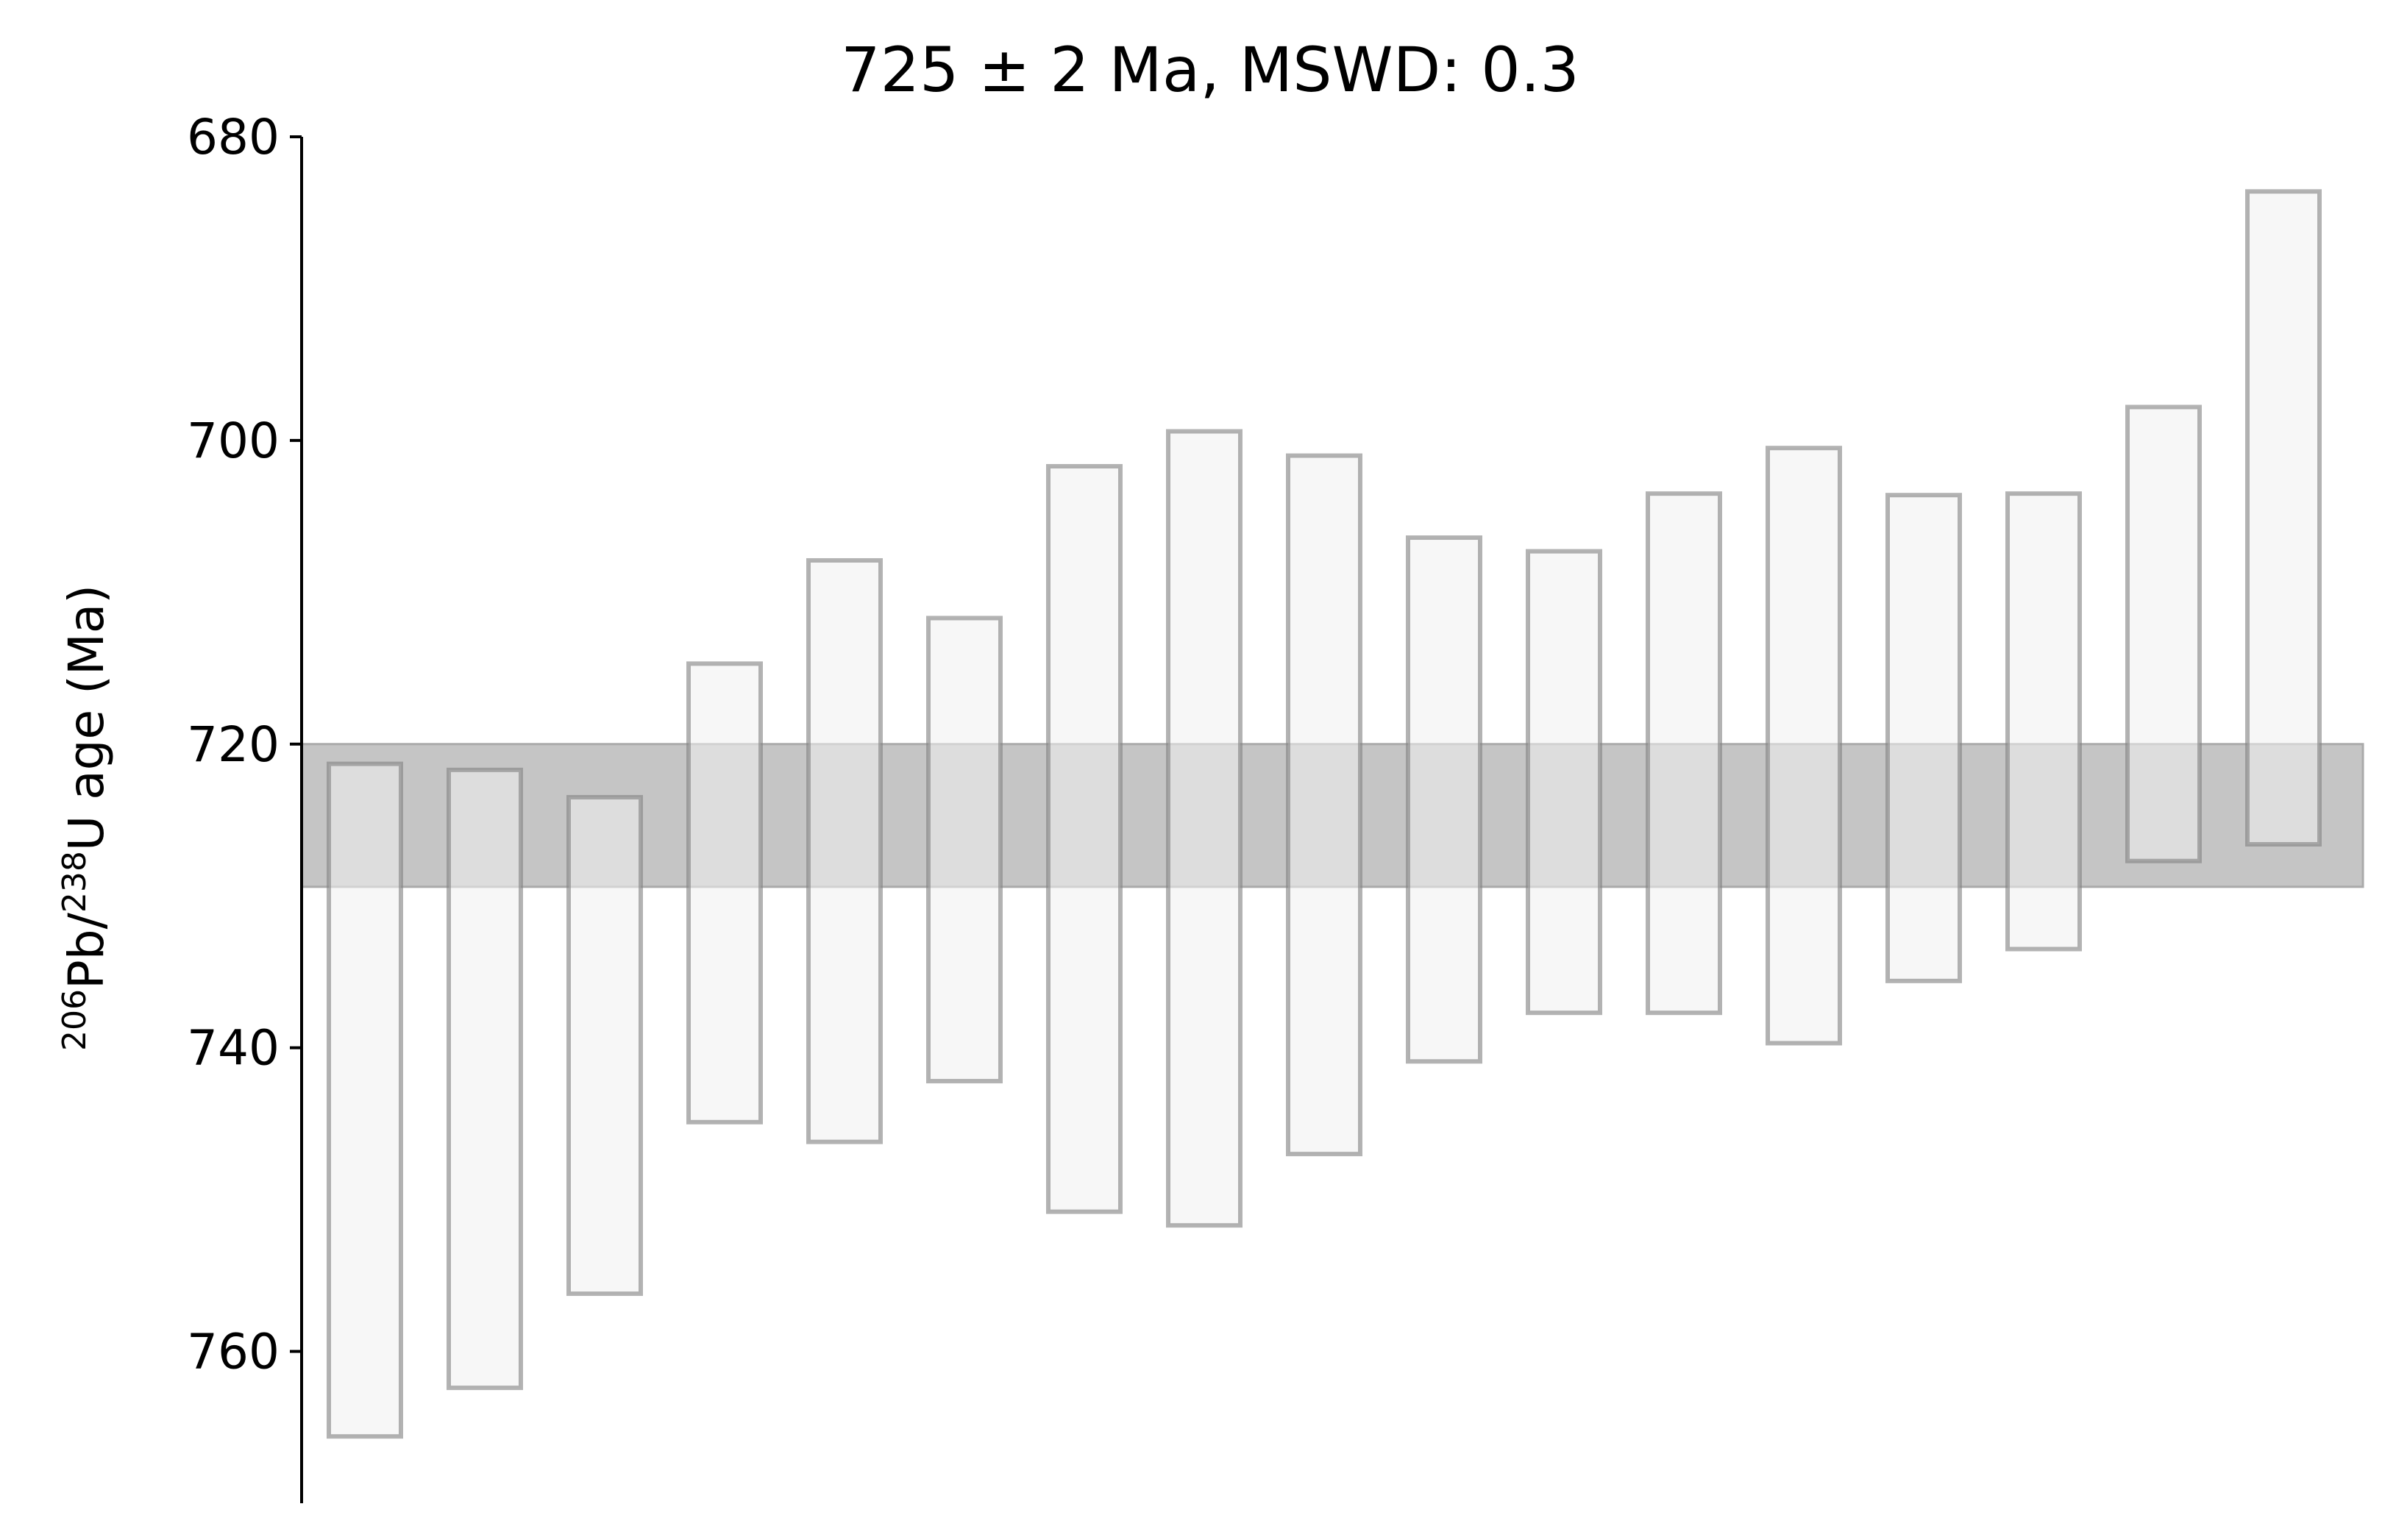  I want to click on y-tick-label-720: 720, so click(233, 744).